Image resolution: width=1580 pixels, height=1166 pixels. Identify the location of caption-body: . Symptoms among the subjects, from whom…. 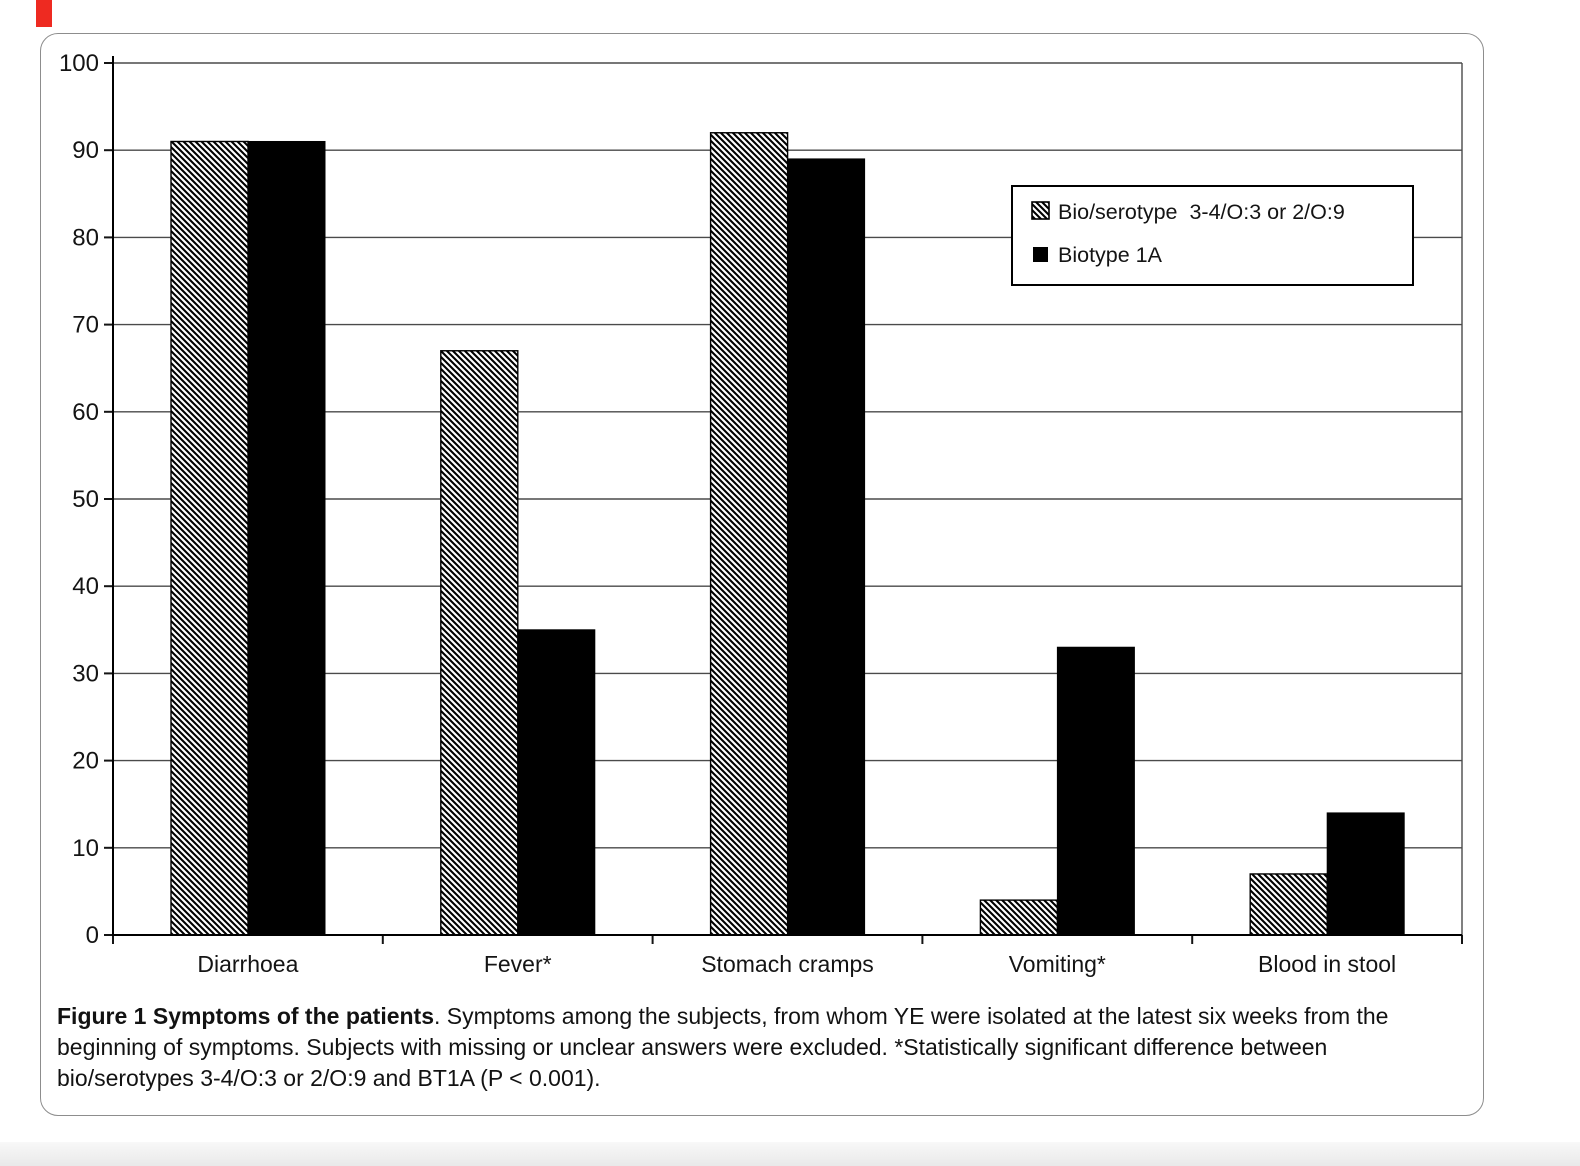
(723, 1047).